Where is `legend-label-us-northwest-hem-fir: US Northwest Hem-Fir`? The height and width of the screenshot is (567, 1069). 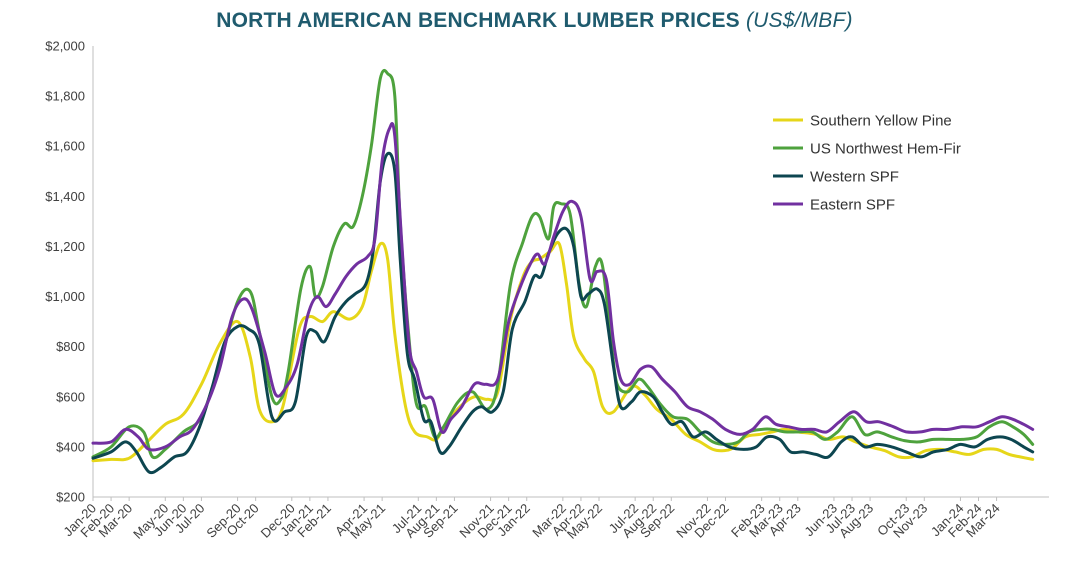 legend-label-us-northwest-hem-fir: US Northwest Hem-Fir is located at coordinates (885, 149).